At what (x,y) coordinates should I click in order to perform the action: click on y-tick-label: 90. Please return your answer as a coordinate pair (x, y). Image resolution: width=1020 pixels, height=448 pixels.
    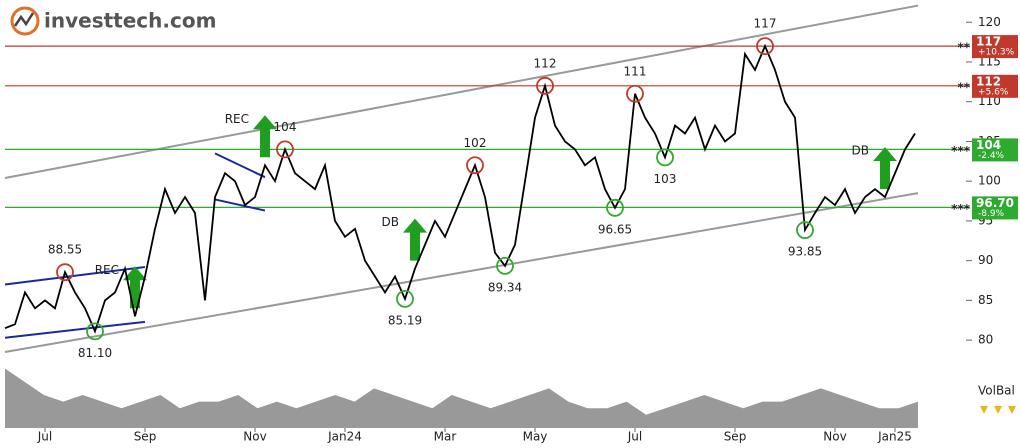
    Looking at the image, I should click on (985, 260).